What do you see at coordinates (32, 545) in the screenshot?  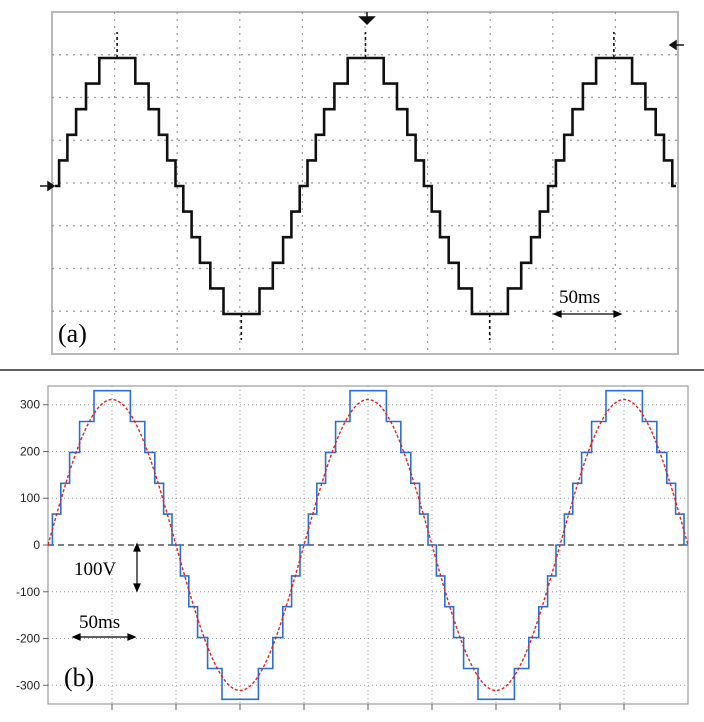 I see `panel-b-y-axis: 300 200 100 0 -100 -200 -300` at bounding box center [32, 545].